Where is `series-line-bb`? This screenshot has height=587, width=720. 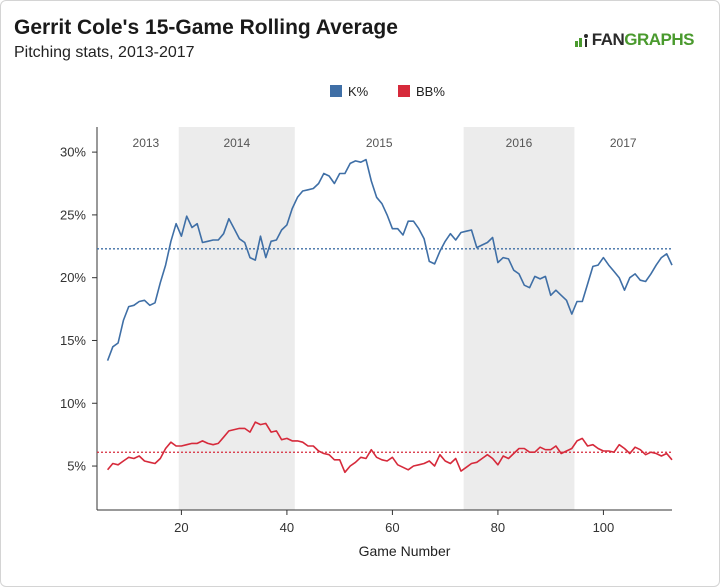
series-line-bb is located at coordinates (389, 447).